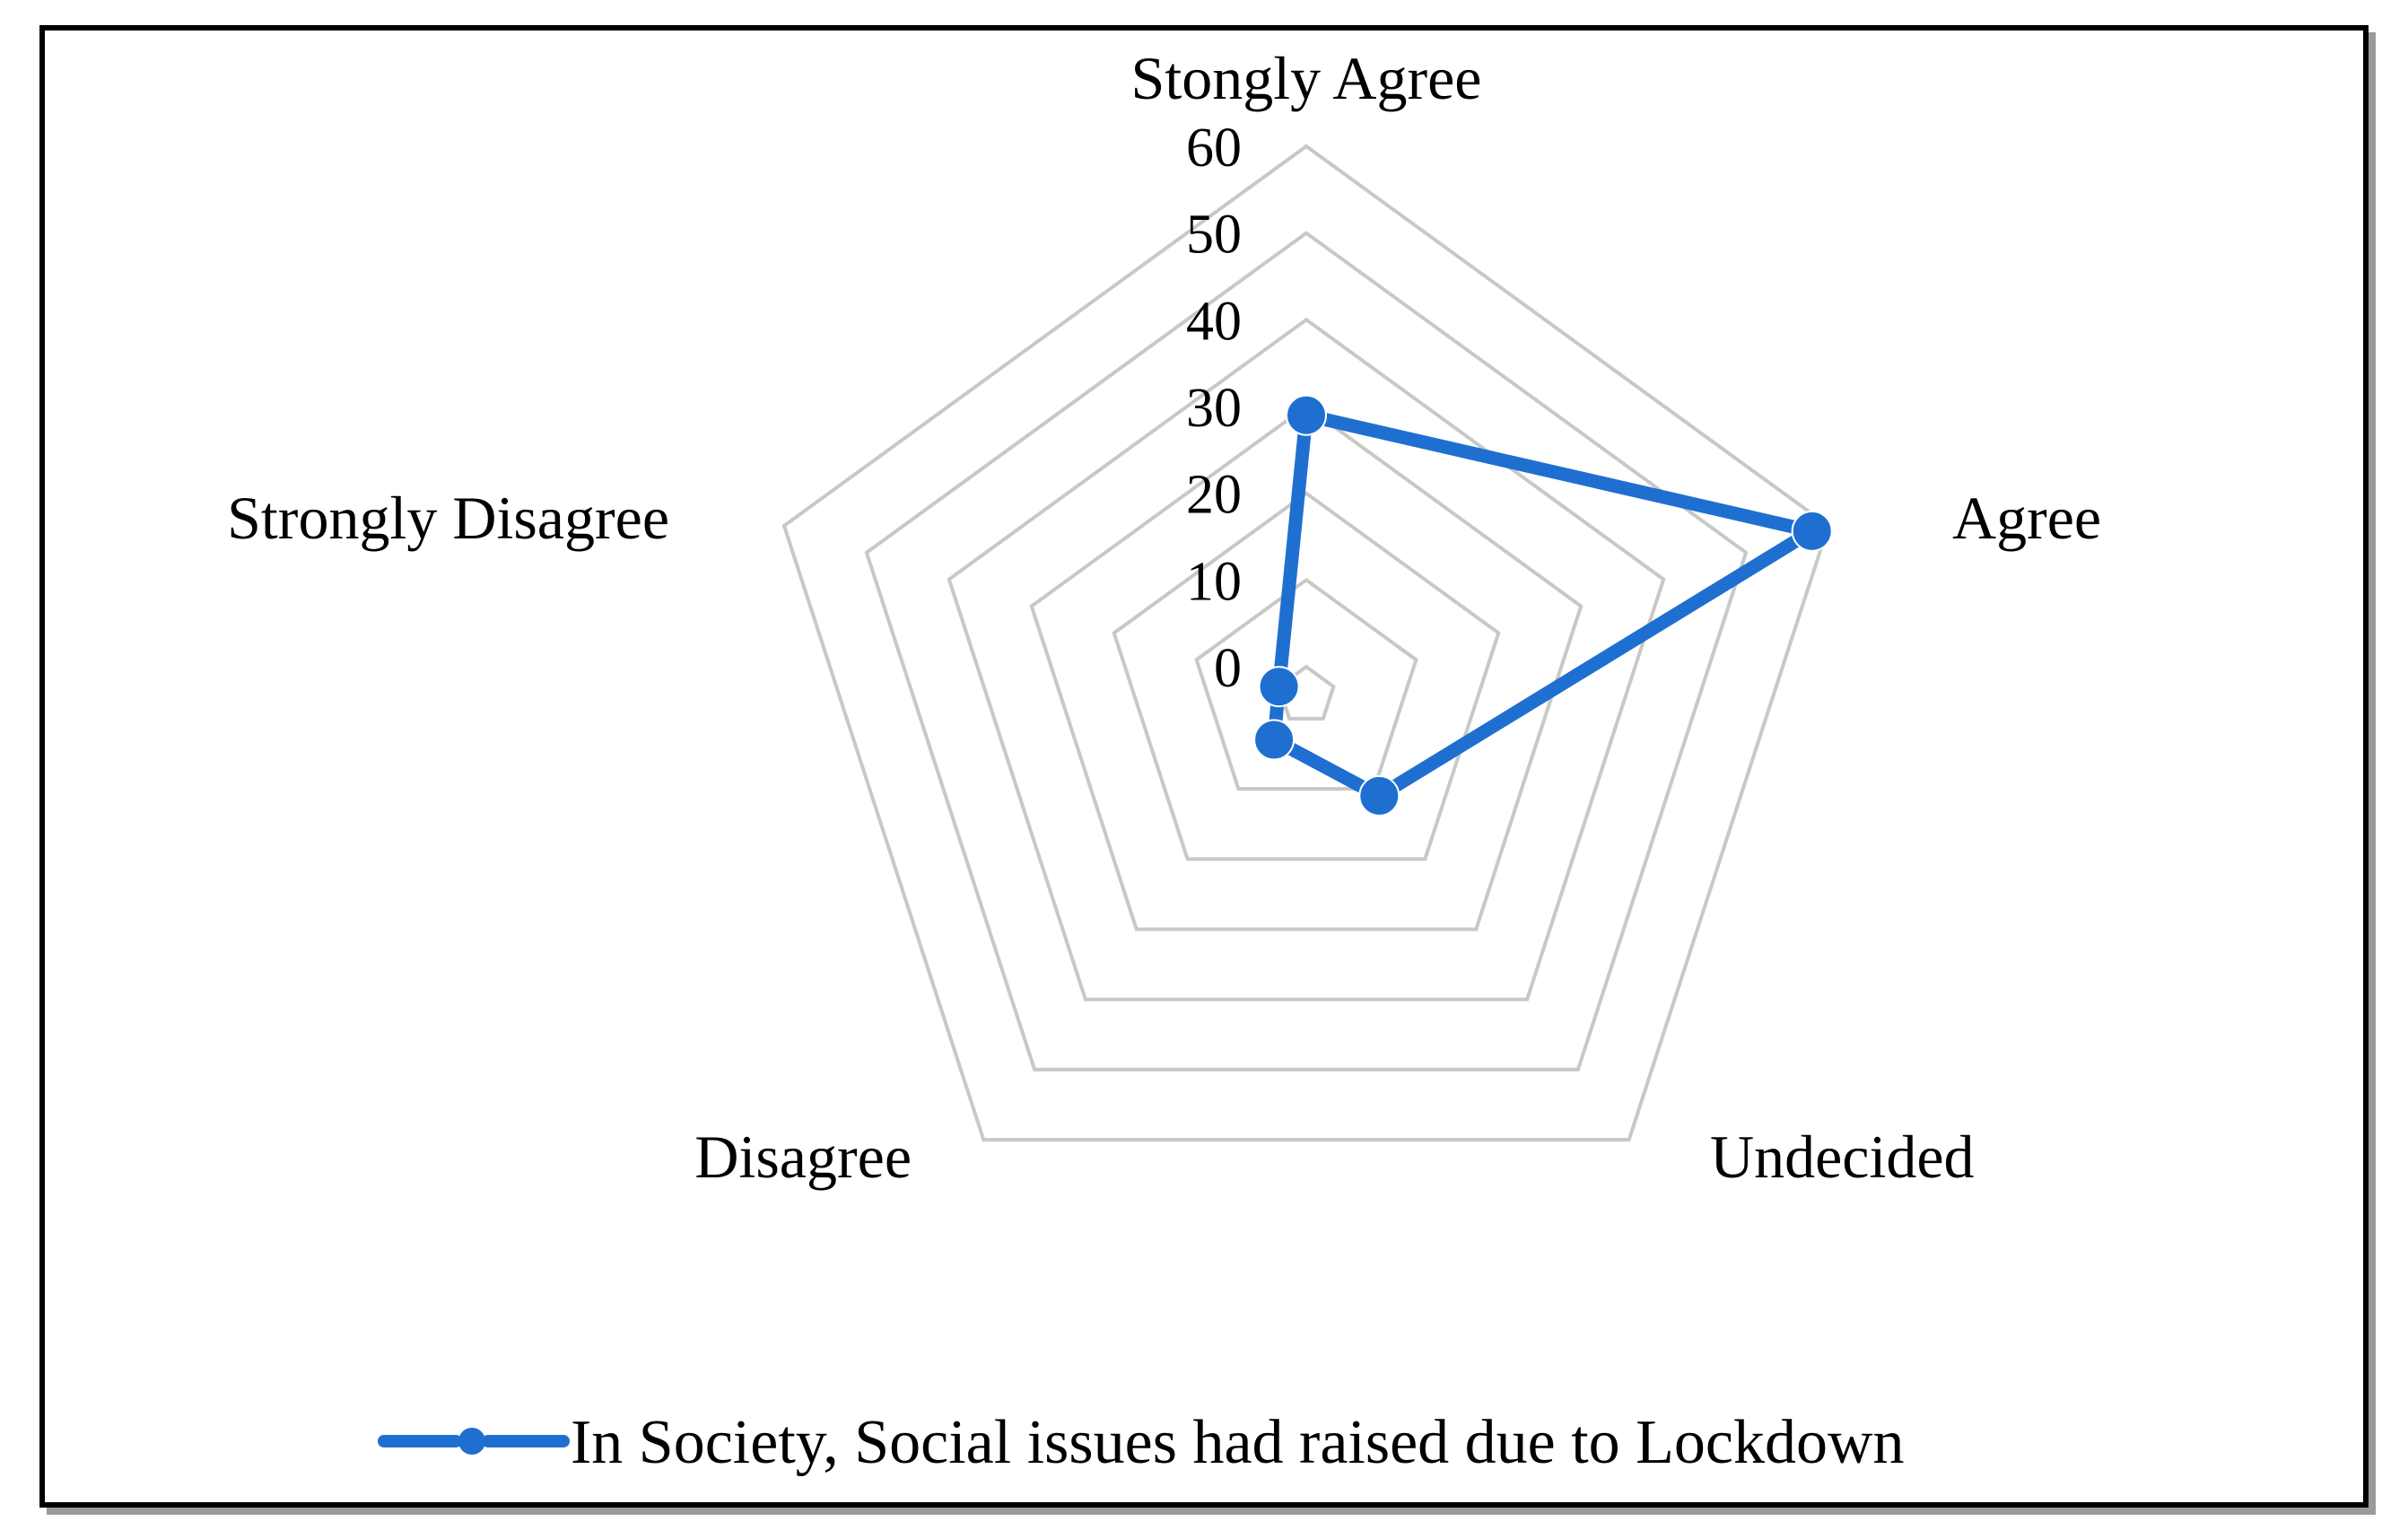 This screenshot has height=1539, width=2408. What do you see at coordinates (1214, 581) in the screenshot?
I see `tick-label-10: 10` at bounding box center [1214, 581].